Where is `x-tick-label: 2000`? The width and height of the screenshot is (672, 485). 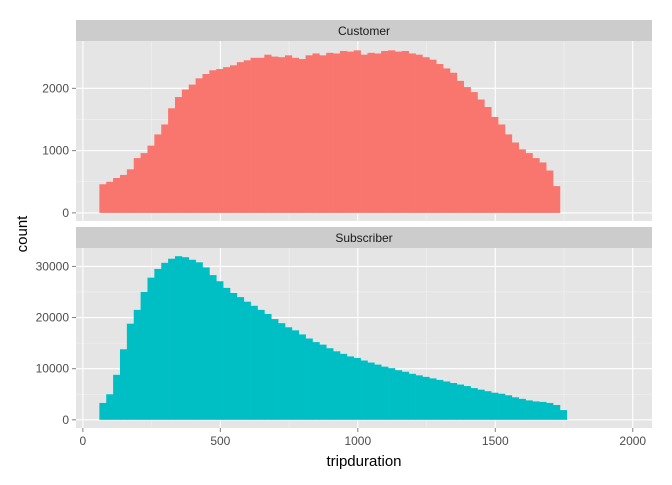 x-tick-label: 2000 is located at coordinates (632, 441).